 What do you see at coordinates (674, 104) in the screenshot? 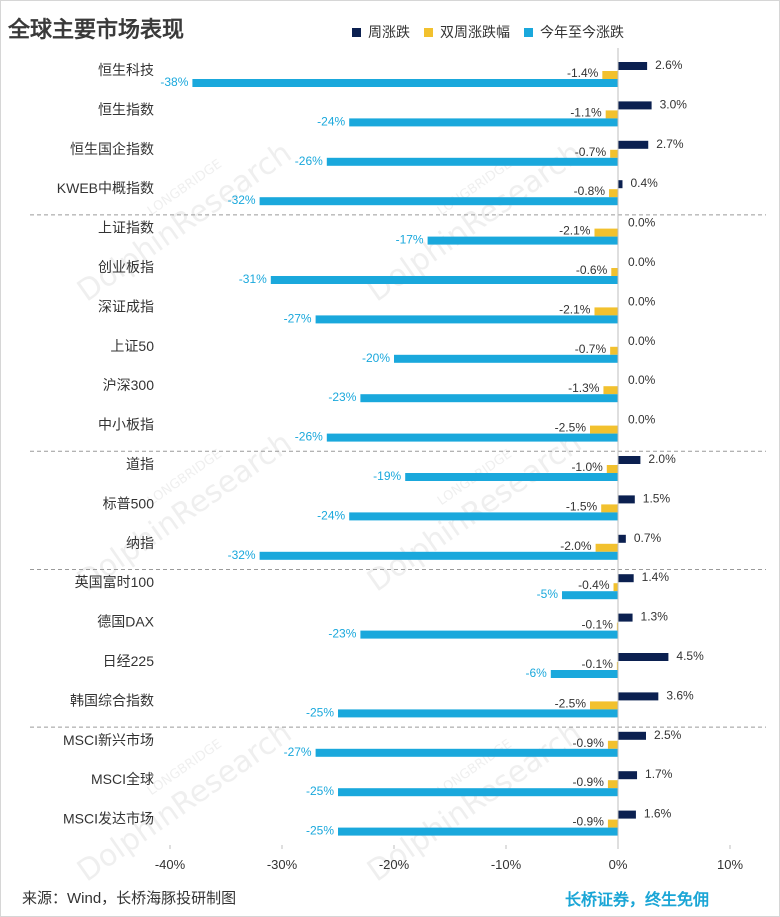
I see `label-weekly: 3.0%` at bounding box center [674, 104].